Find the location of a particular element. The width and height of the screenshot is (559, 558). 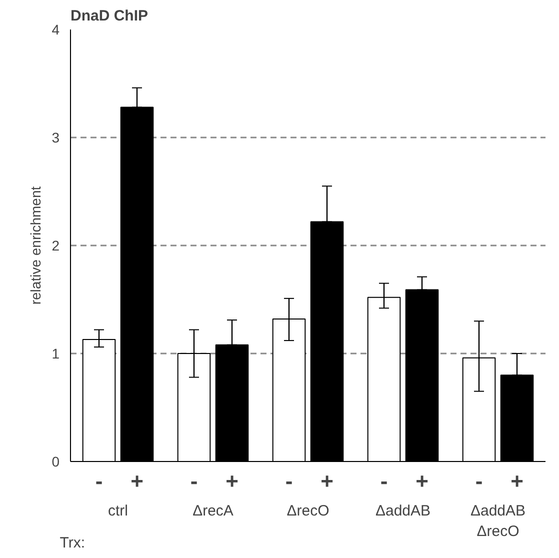

series-label: + is located at coordinates (137, 481).